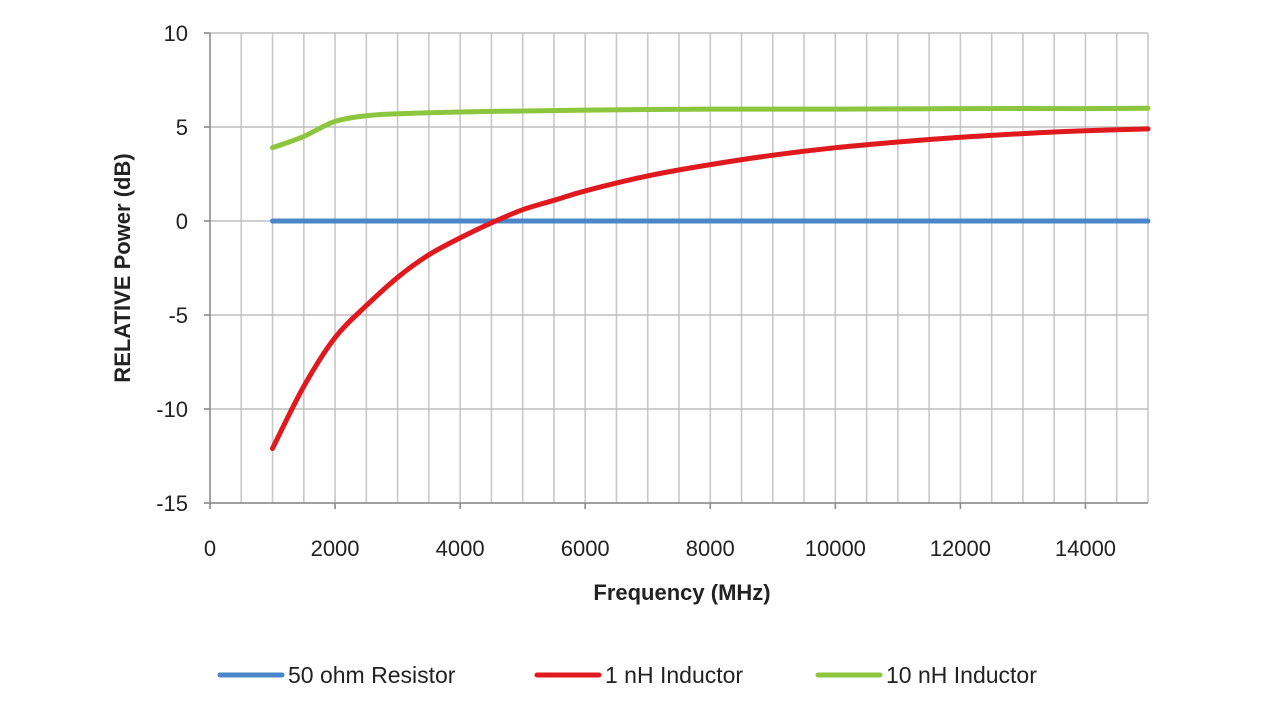 This screenshot has height=721, width=1280. I want to click on x-tick-label: 14000, so click(1085, 548).